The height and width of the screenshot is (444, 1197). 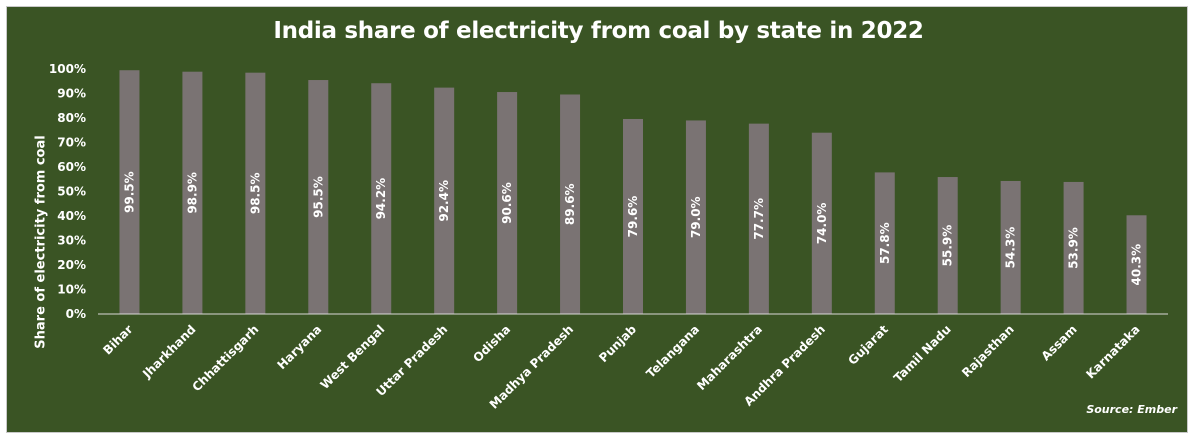 What do you see at coordinates (353, 357) in the screenshot?
I see `category-label: West Bengal` at bounding box center [353, 357].